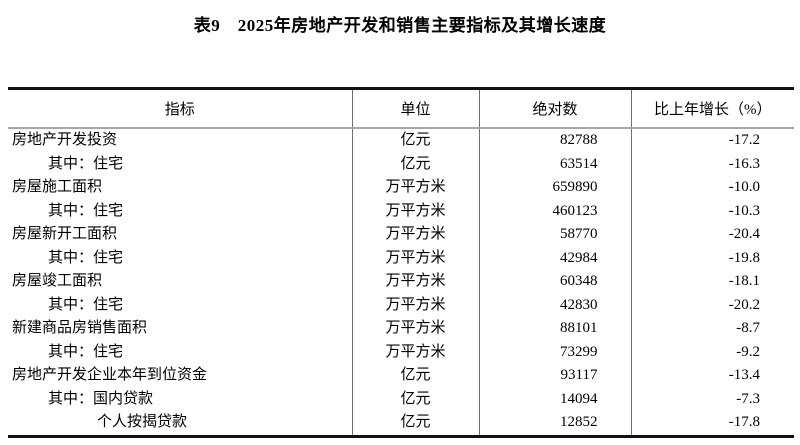 The width and height of the screenshot is (800, 445). What do you see at coordinates (712, 108) in the screenshot?
I see `header-growth-rate: 比上年增长（%）` at bounding box center [712, 108].